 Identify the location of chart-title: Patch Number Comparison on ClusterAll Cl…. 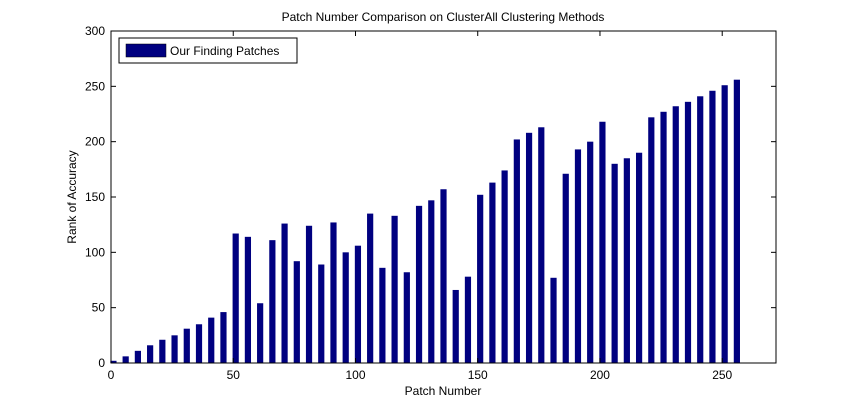
(443, 17).